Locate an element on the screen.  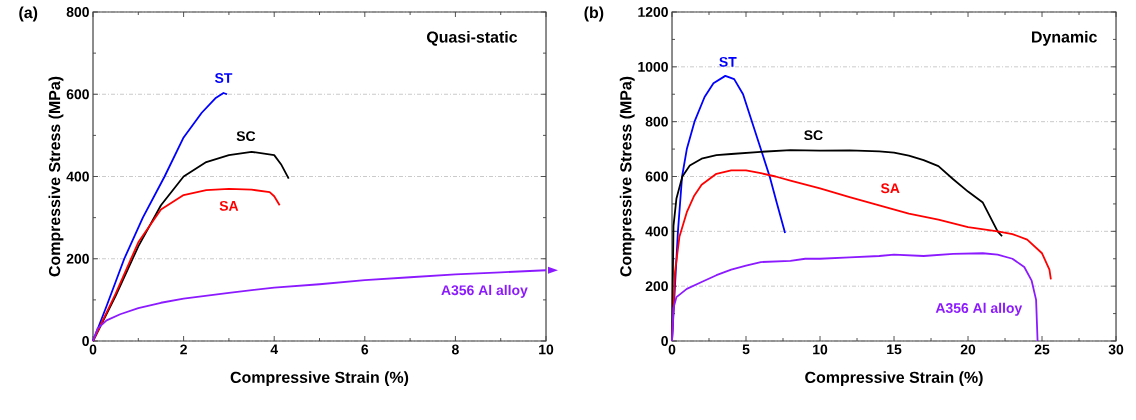
x-tick-label: 2 is located at coordinates (183, 349).